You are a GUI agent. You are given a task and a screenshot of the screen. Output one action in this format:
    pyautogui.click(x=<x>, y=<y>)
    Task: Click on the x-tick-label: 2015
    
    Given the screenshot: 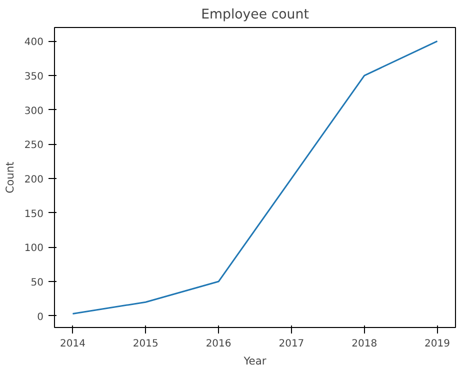 What is the action you would take?
    pyautogui.click(x=145, y=344)
    